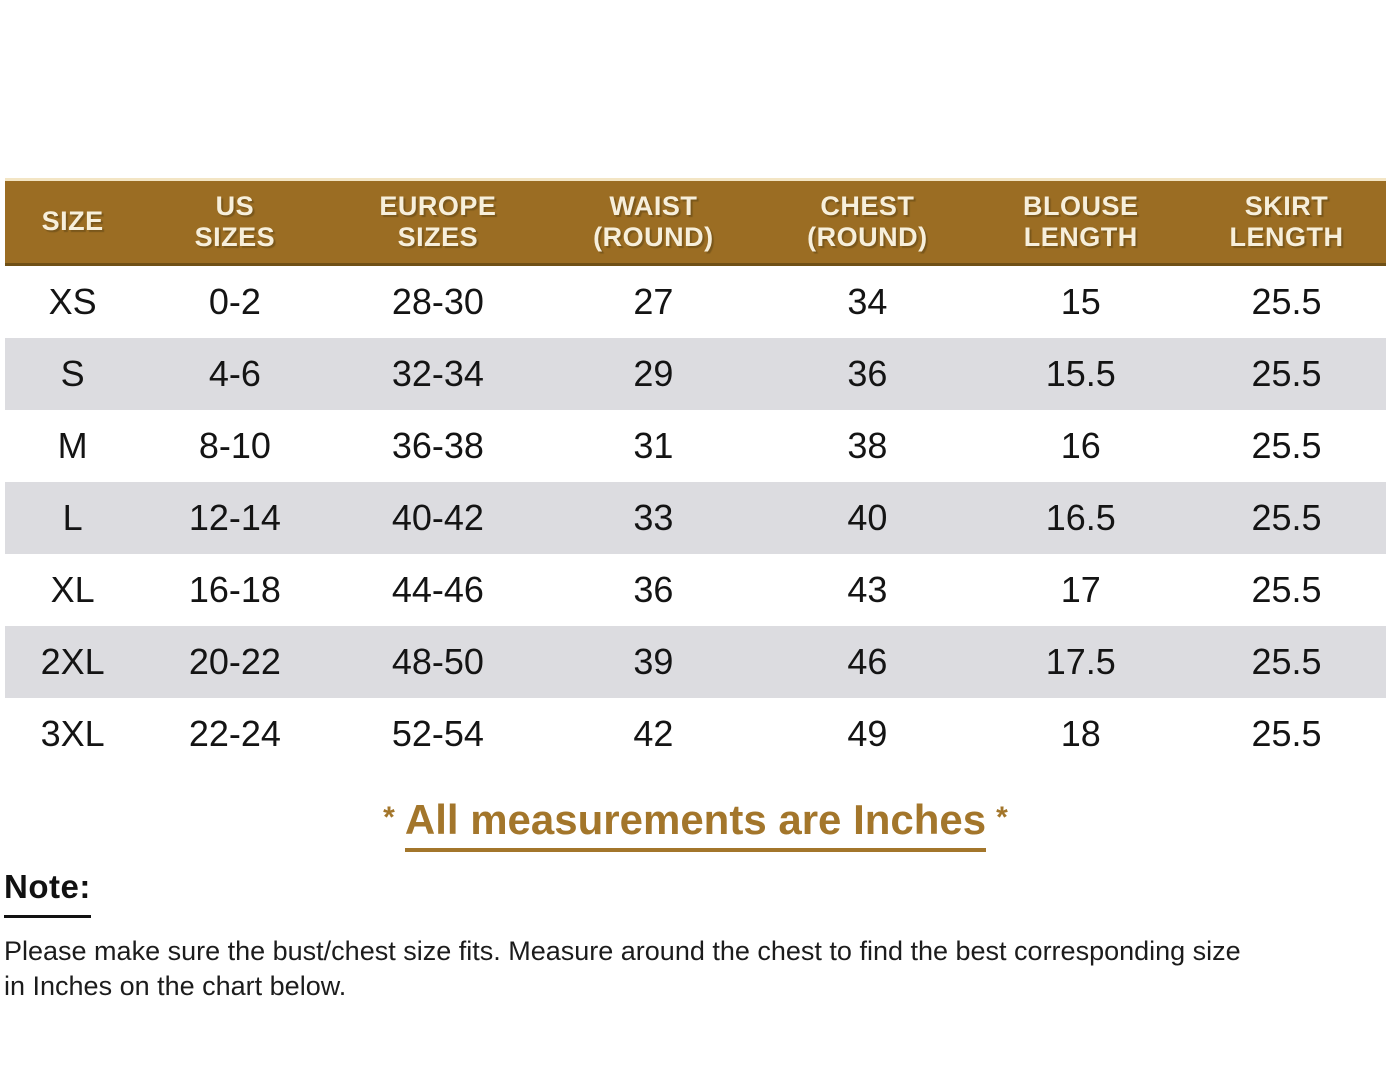 The height and width of the screenshot is (1079, 1391). I want to click on cell-size: M, so click(72, 445).